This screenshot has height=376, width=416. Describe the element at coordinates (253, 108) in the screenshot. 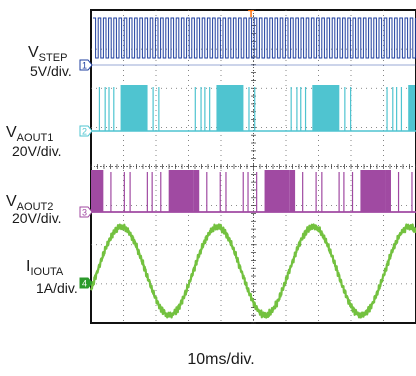

I see `trace-ch2-aout1` at that location.